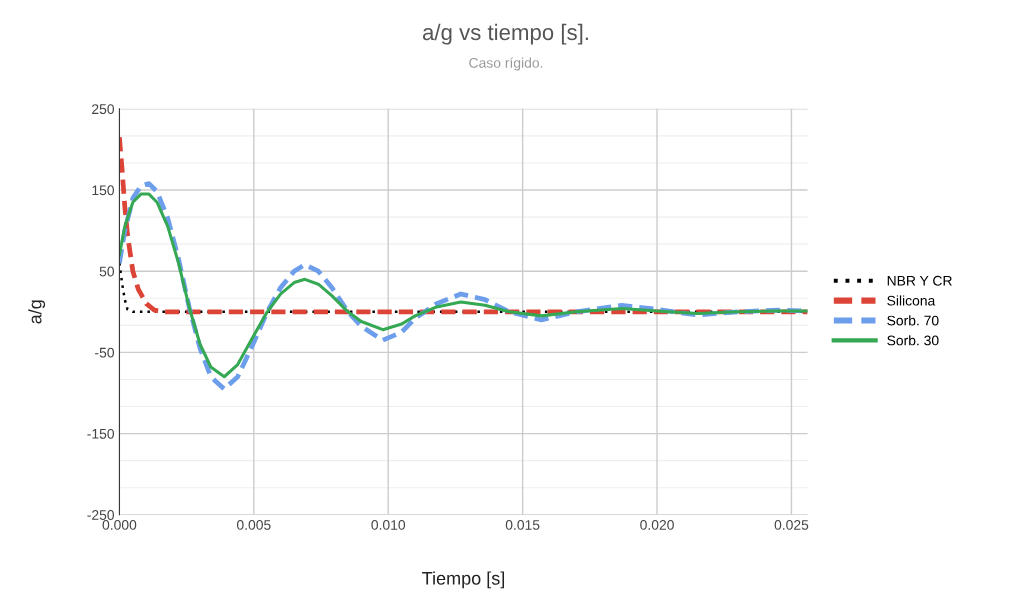 The height and width of the screenshot is (615, 1012). Describe the element at coordinates (119, 524) in the screenshot. I see `x-tick-label: 0.000` at that location.